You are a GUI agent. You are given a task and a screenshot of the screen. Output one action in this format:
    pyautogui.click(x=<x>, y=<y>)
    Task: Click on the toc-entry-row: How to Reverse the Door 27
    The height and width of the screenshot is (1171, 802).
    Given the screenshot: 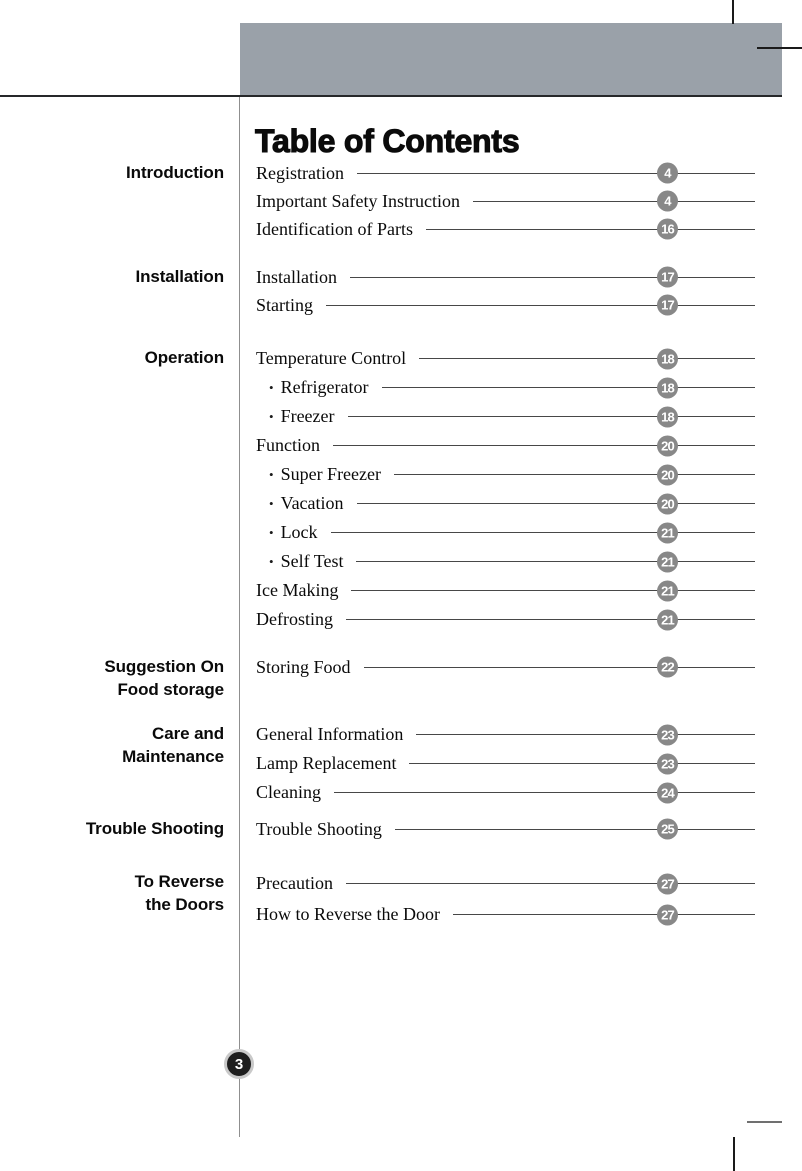 What is the action you would take?
    pyautogui.click(x=505, y=914)
    